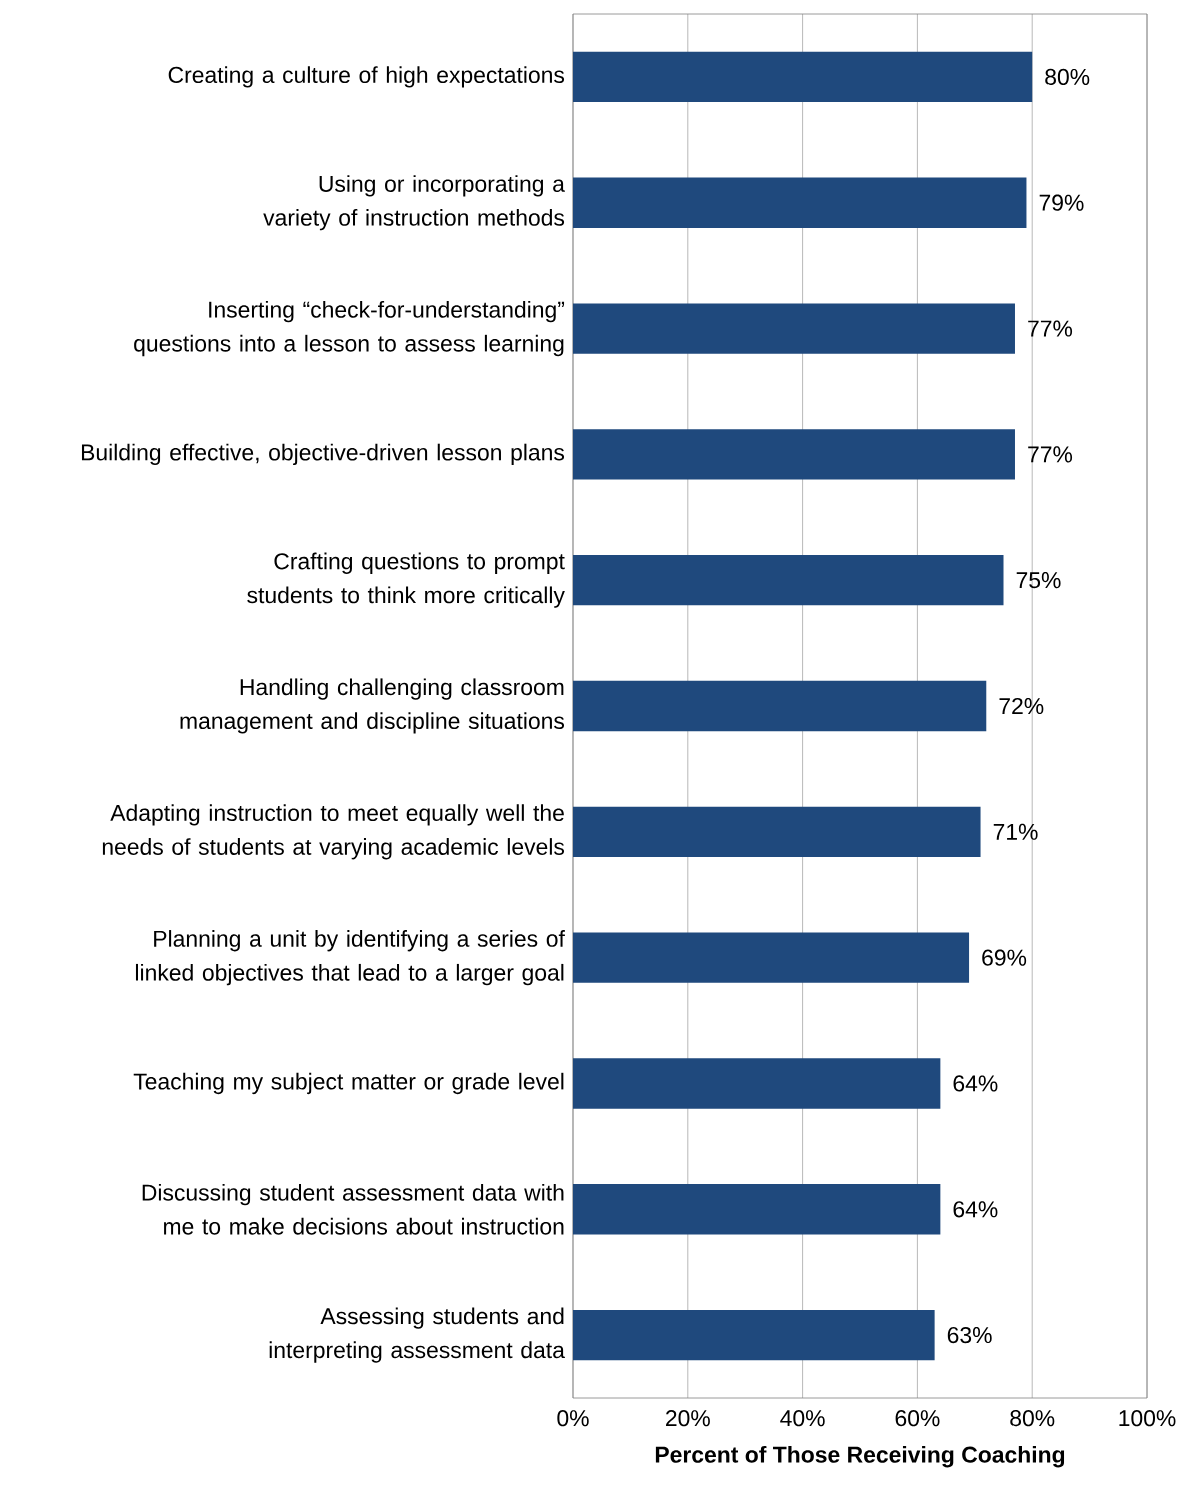  What do you see at coordinates (1038, 580) in the screenshot?
I see `data-label: 75%` at bounding box center [1038, 580].